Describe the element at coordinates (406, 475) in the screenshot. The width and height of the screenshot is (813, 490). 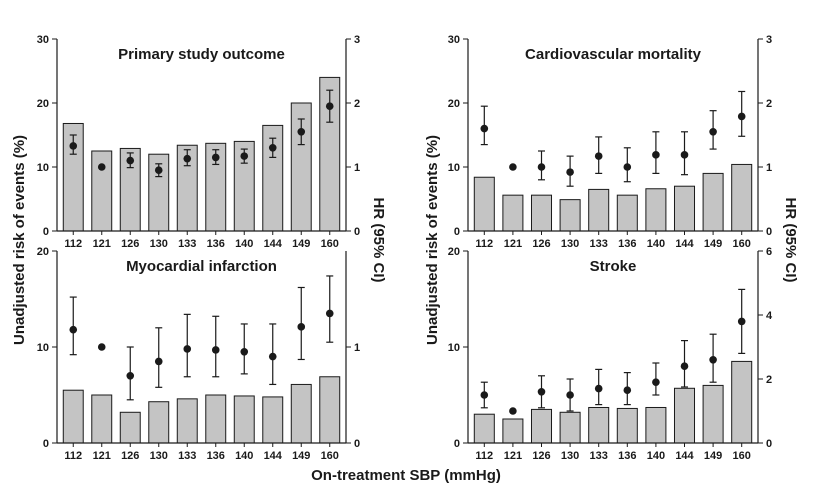
I see `x-axis-label: On-treatment SBP (mmHg)` at that location.